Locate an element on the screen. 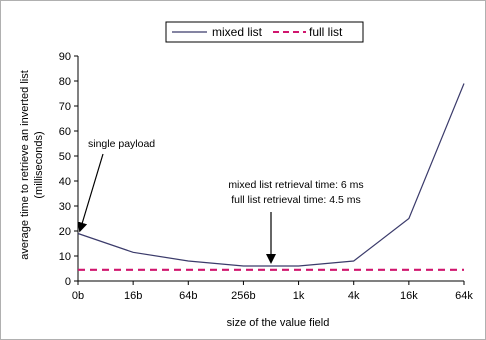  y-tick-label: 10 is located at coordinates (65, 257).